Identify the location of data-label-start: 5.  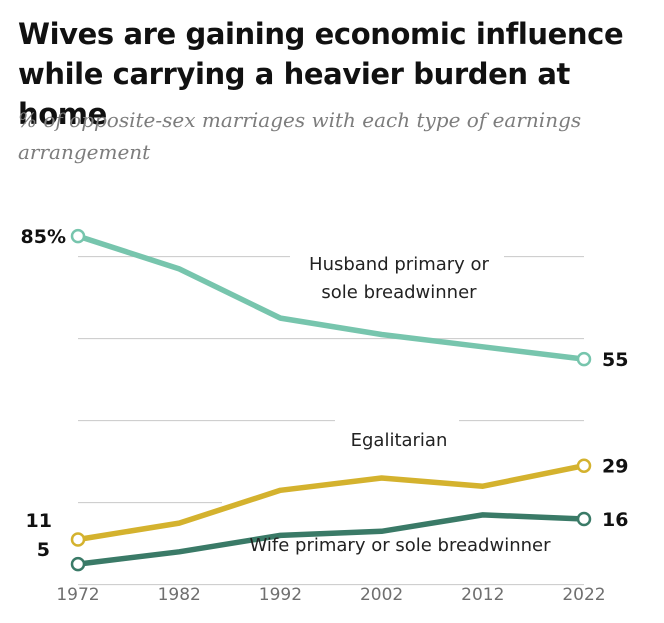
(43, 550).